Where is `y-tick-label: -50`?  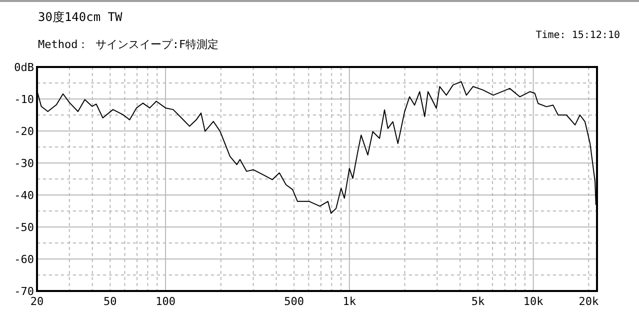
y-tick-label: -50 is located at coordinates (24, 227).